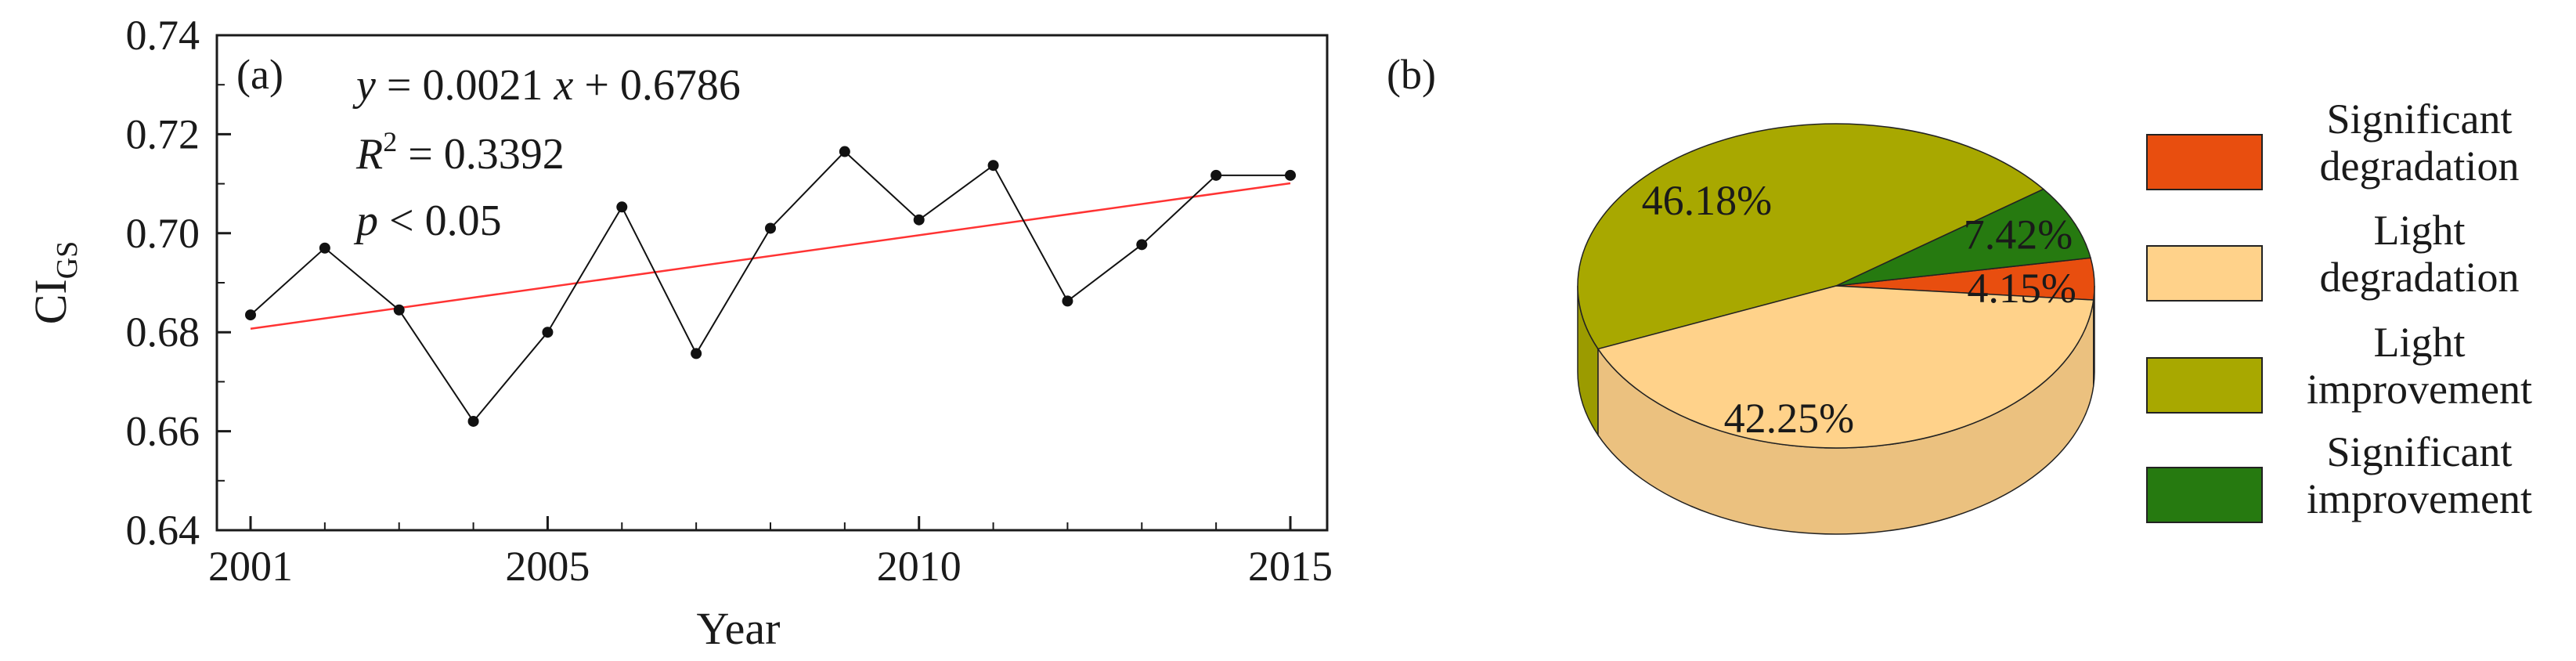 The height and width of the screenshot is (661, 2576). I want to click on eq-intercept: + 0.6786, so click(657, 85).